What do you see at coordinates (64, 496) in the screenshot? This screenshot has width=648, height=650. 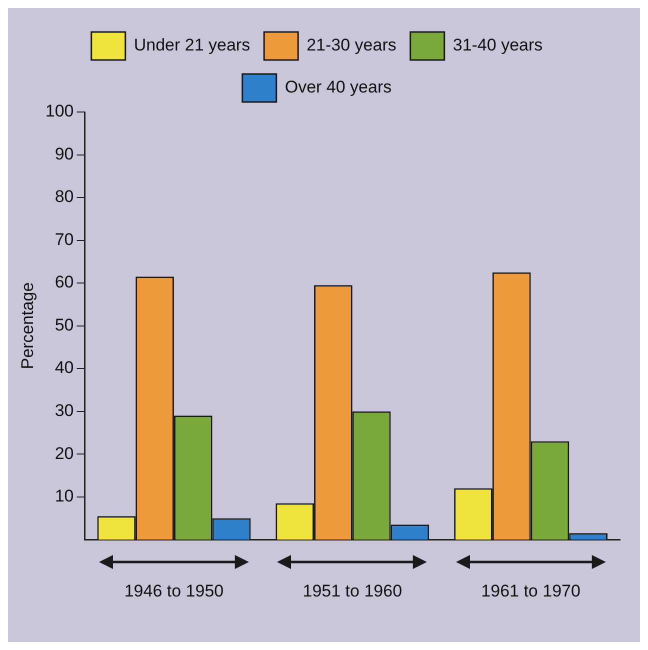 I see `y-tick-label: 10` at bounding box center [64, 496].